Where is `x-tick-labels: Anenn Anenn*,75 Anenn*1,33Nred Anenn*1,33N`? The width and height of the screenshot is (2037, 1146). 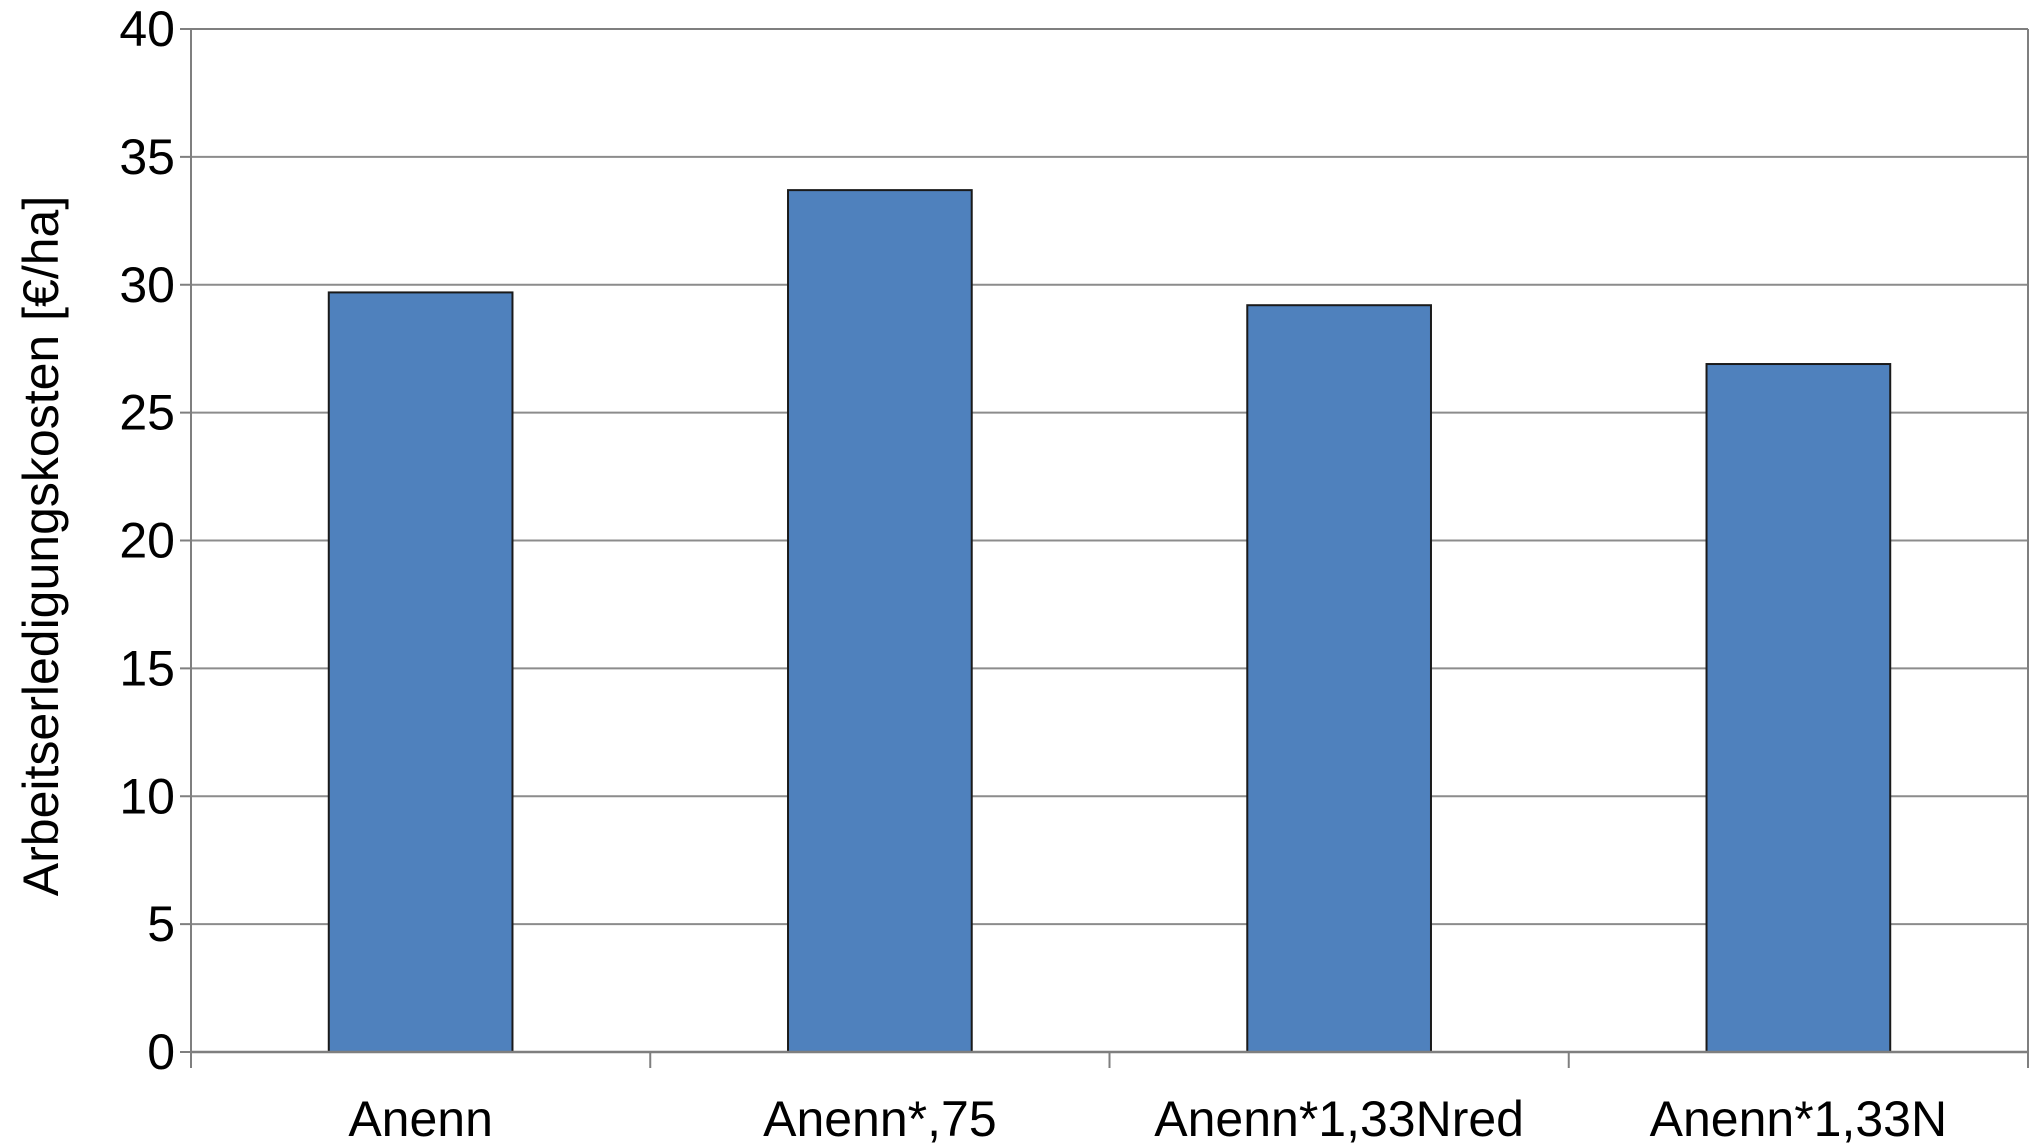
x-tick-labels: Anenn Anenn*,75 Anenn*1,33Nred Anenn*1,33N is located at coordinates (1147, 1118).